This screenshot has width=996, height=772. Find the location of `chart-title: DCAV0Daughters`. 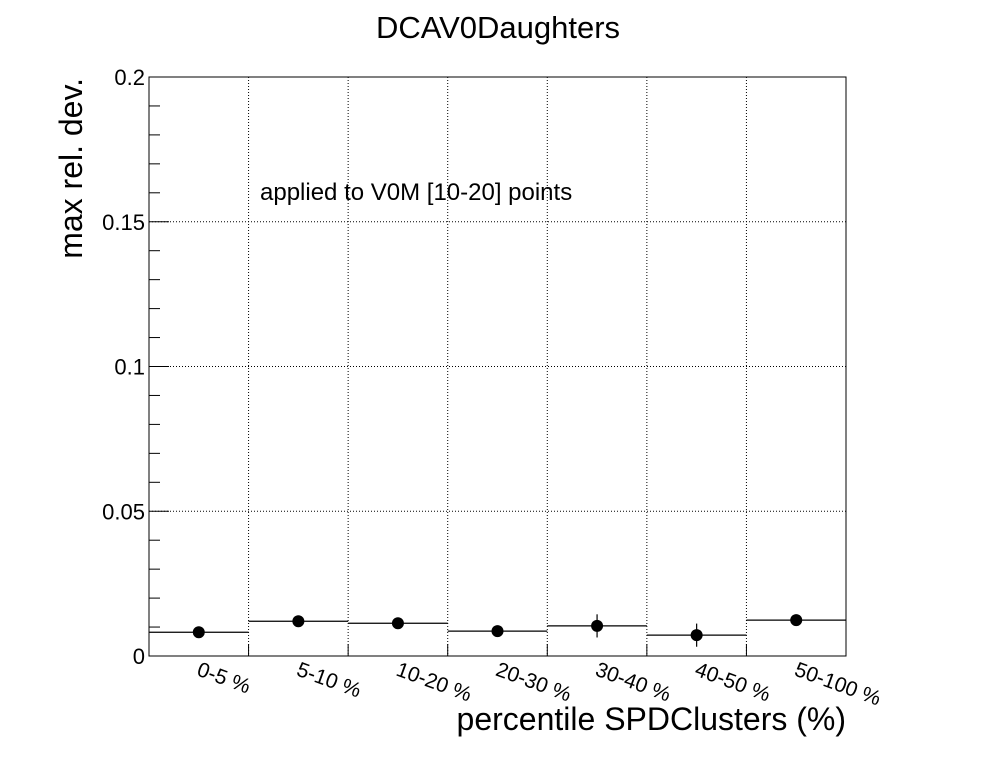

chart-title: DCAV0Daughters is located at coordinates (498, 27).